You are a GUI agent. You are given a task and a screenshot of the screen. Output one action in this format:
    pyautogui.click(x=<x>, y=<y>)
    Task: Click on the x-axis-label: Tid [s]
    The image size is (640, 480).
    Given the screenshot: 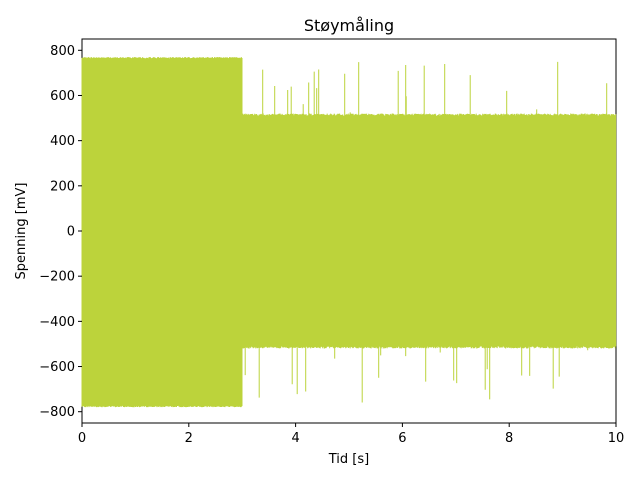 What is the action you would take?
    pyautogui.click(x=348, y=459)
    